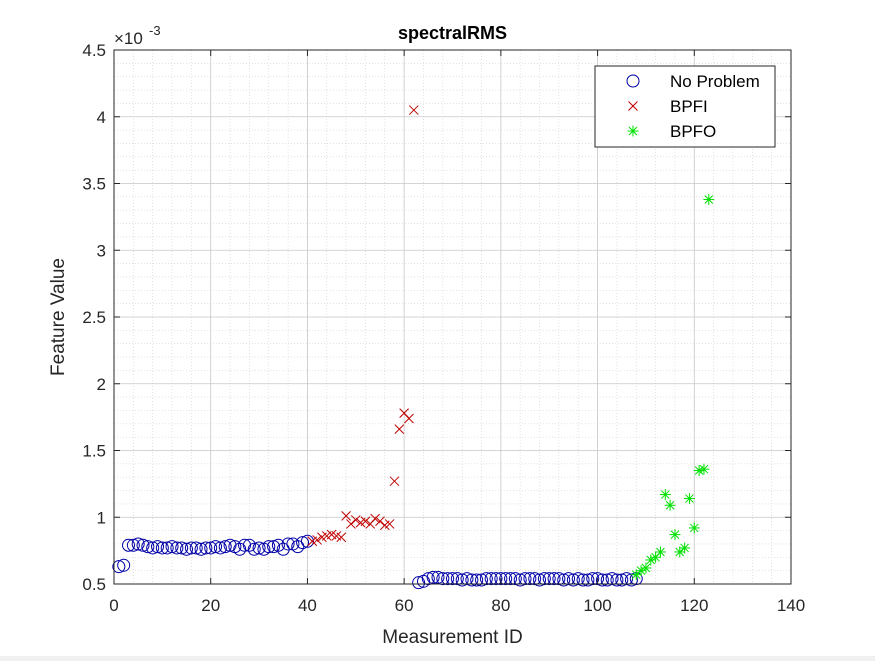 The image size is (875, 661). Describe the element at coordinates (101, 117) in the screenshot. I see `y-tick-label: 4` at that location.